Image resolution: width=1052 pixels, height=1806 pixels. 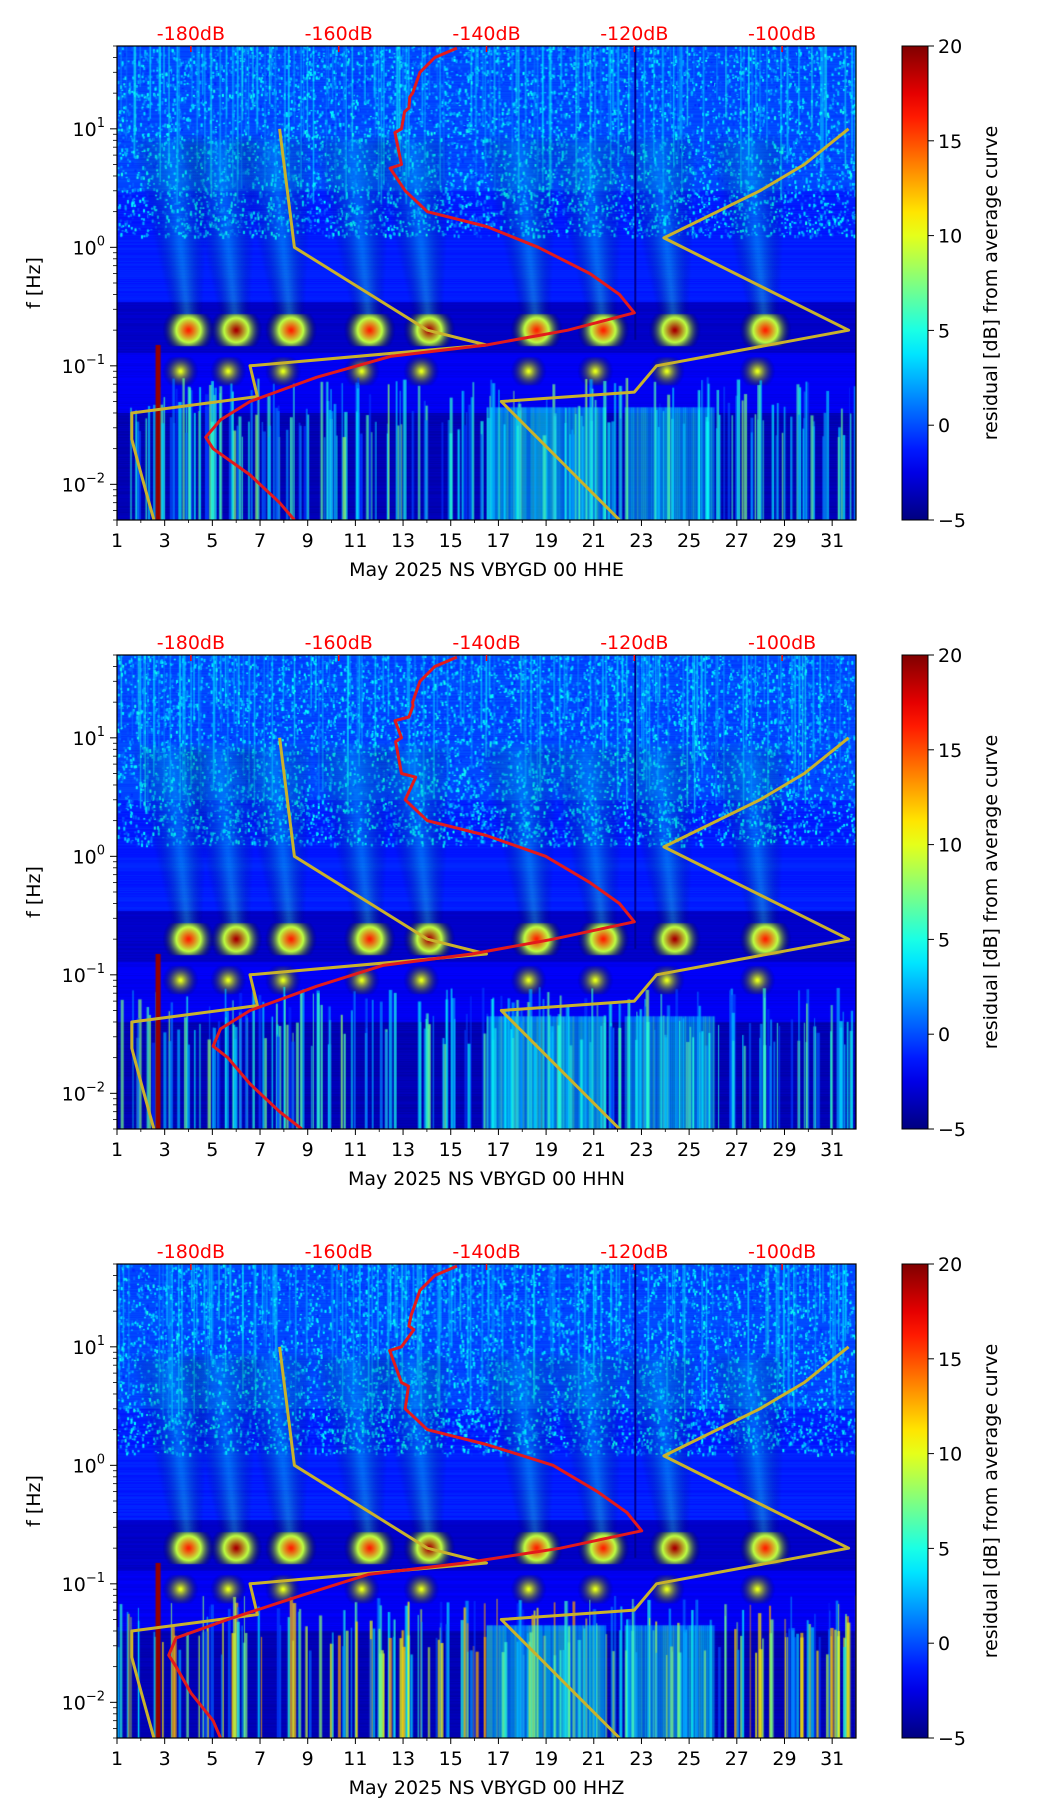 What do you see at coordinates (486, 570) in the screenshot?
I see `x-axis-title: May 2025 NS VBYGD 00 HHE` at bounding box center [486, 570].